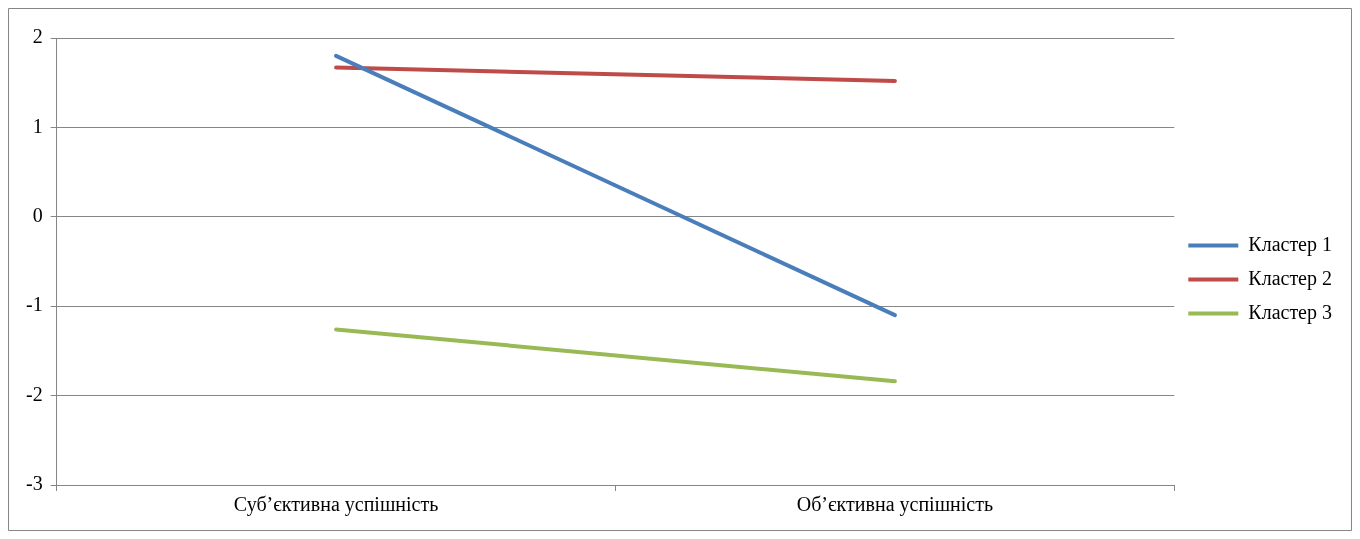  Describe the element at coordinates (1290, 244) in the screenshot. I see `legend-label: Кластер 1` at that location.